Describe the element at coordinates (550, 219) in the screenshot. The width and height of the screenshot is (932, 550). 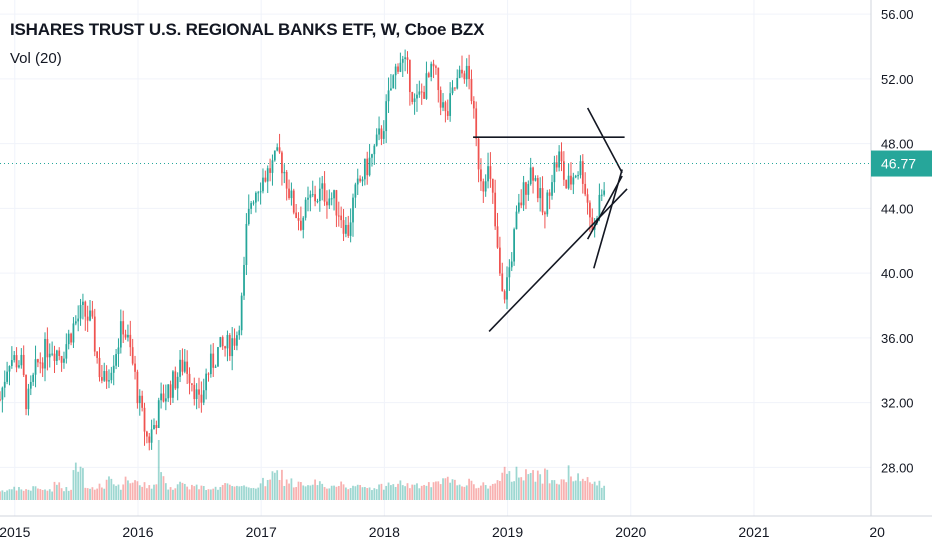
I see `triangle-pattern-drawing` at that location.